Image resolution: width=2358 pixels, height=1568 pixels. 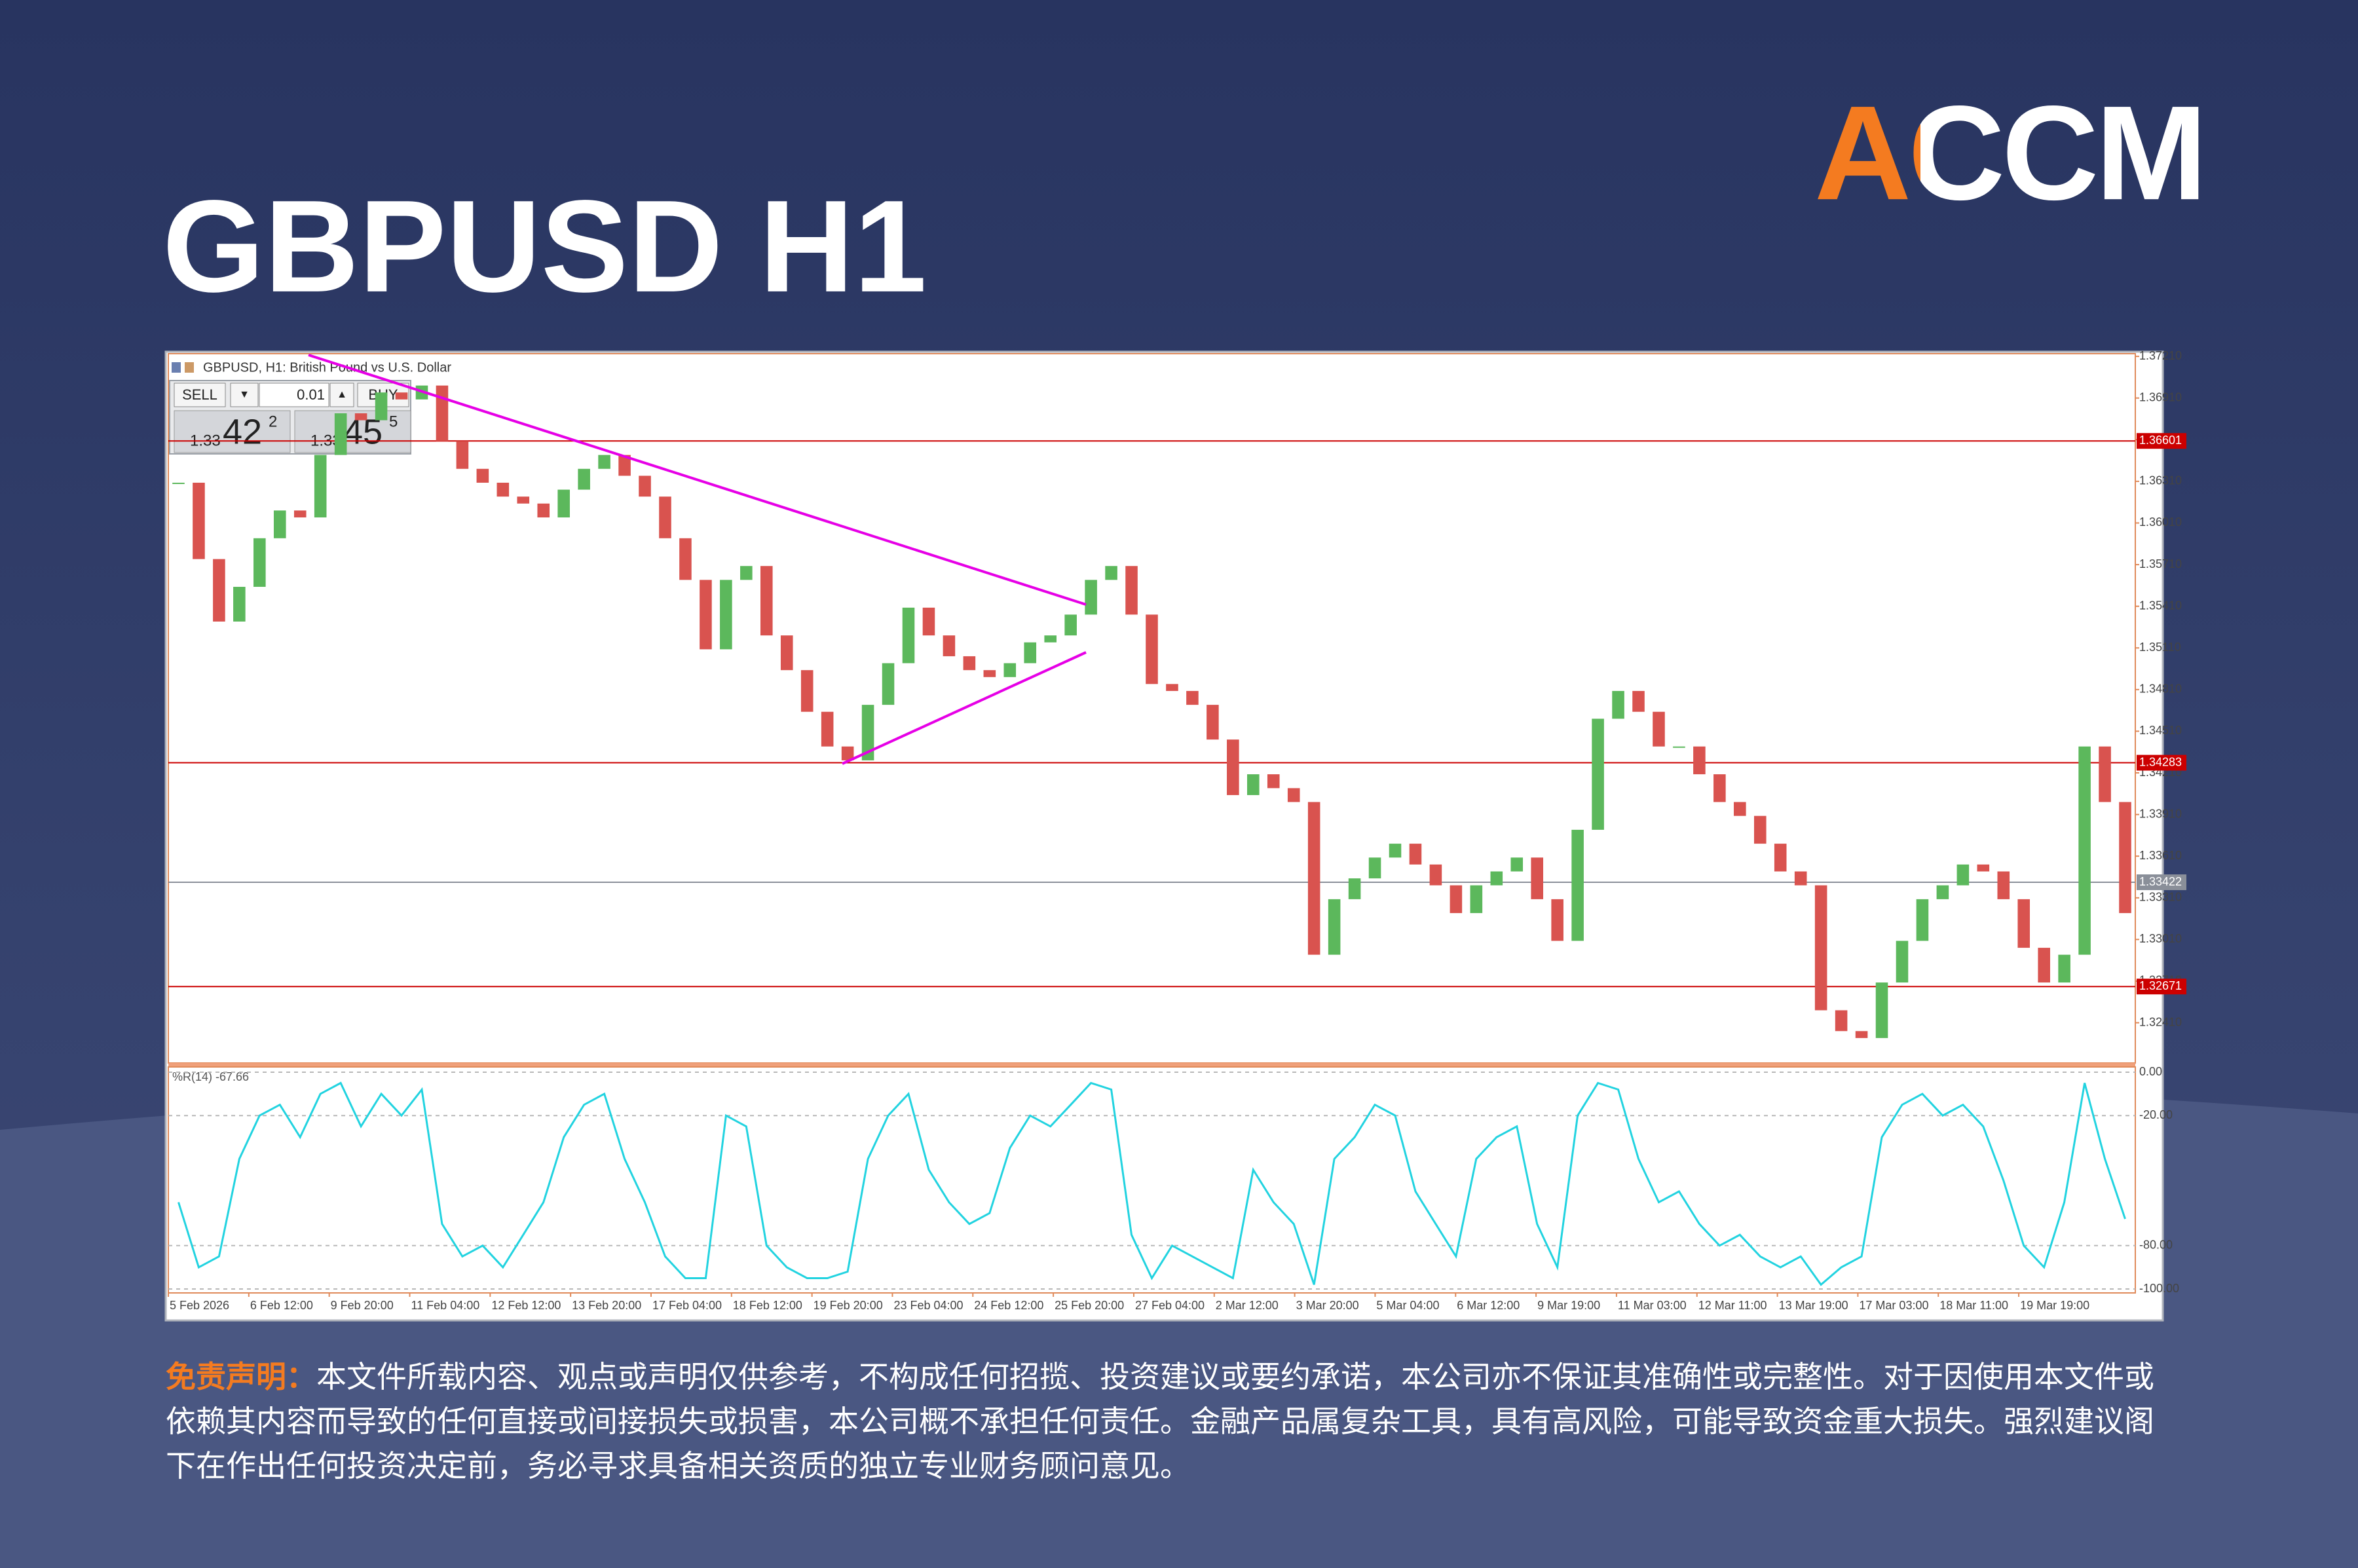 What do you see at coordinates (2161, 938) in the screenshot?
I see `y-tick-label: 1.33010` at bounding box center [2161, 938].